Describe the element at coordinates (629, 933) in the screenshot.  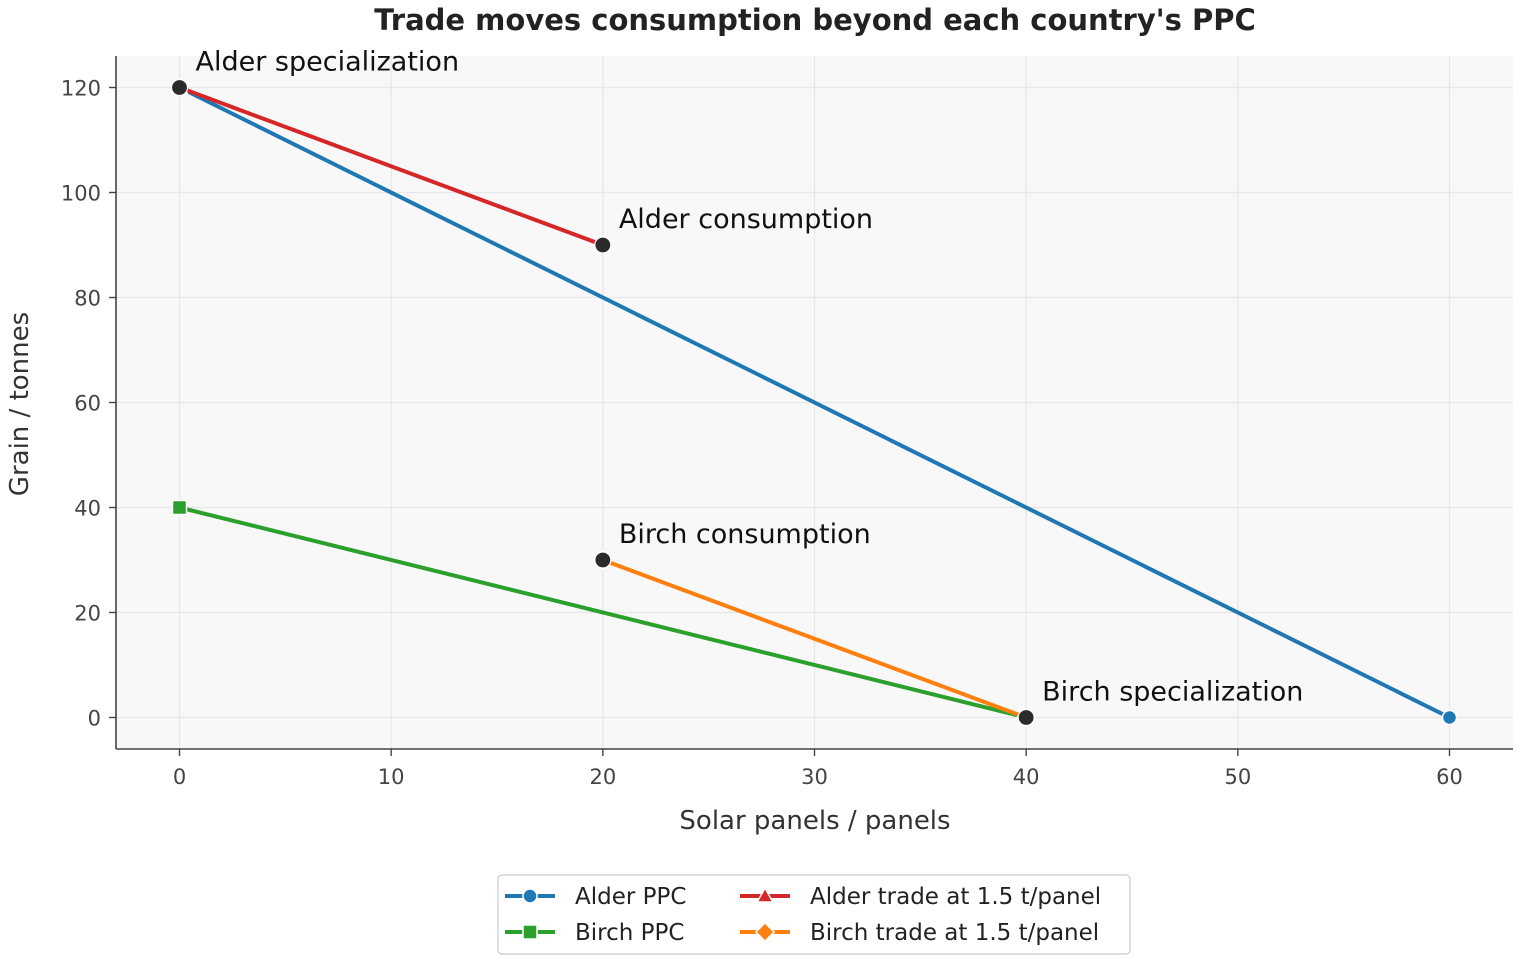
I see `legend-label: Birch PPC` at that location.